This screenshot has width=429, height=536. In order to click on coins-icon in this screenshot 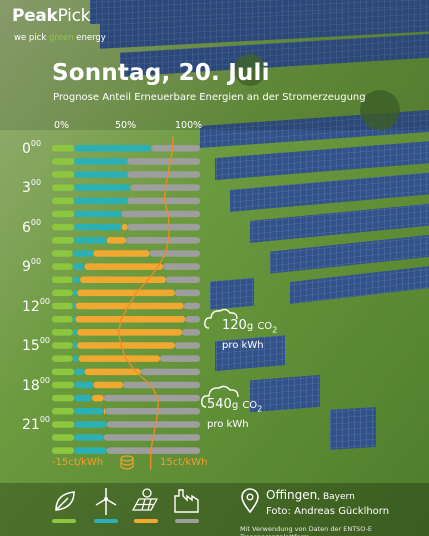, I will do `click(127, 462)`.